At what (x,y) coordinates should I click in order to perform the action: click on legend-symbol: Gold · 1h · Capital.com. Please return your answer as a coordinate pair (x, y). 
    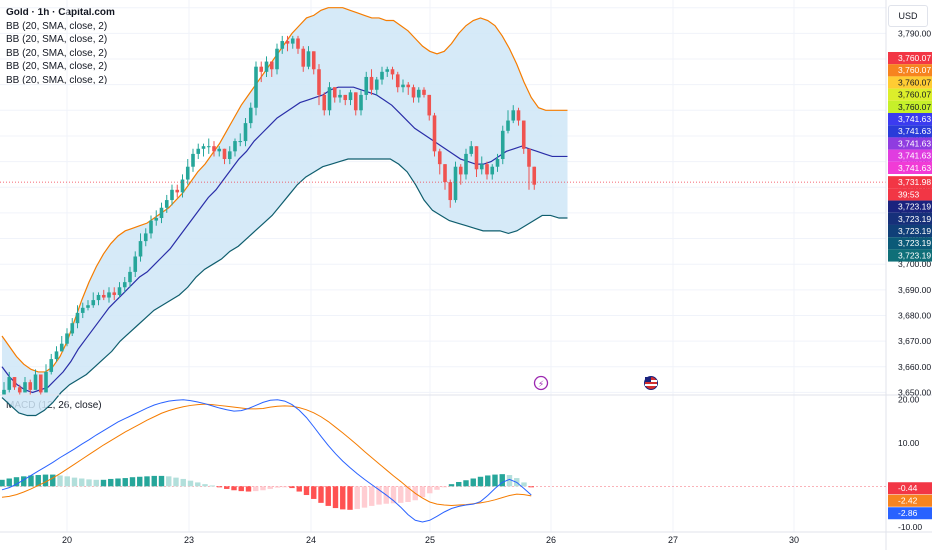
    Looking at the image, I should click on (60, 12).